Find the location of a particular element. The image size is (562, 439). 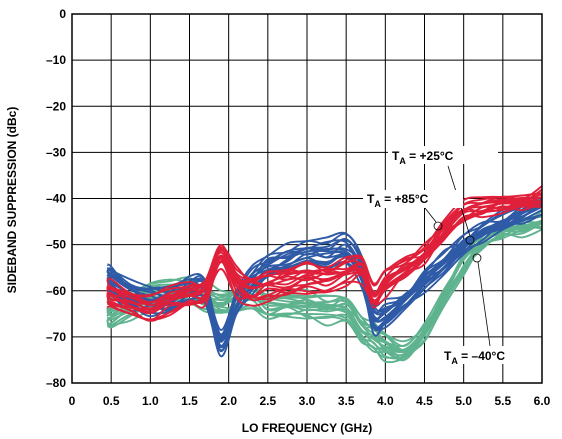

x-tick-label: 1.0 is located at coordinates (150, 401).